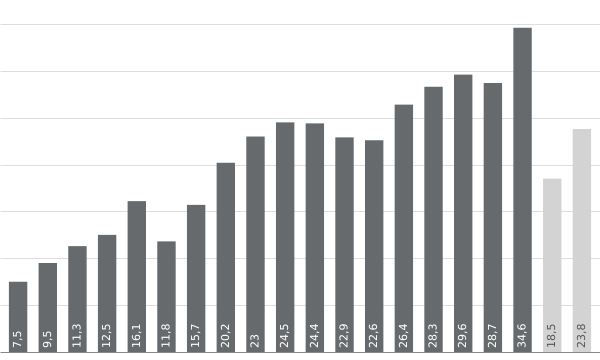 This screenshot has width=600, height=360. Describe the element at coordinates (285, 336) in the screenshot. I see `data-label: 24,5` at that location.